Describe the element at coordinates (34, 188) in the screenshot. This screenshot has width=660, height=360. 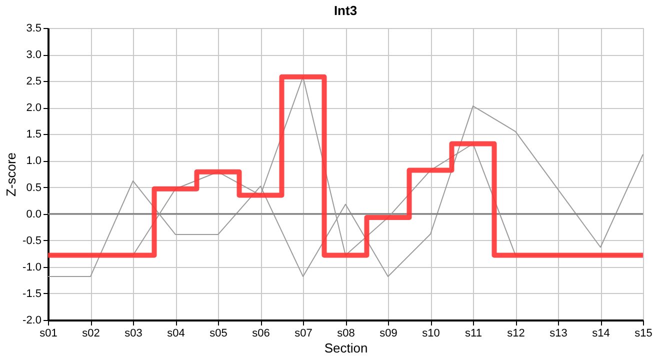
I see `y-tick-label: 0.5` at that location.